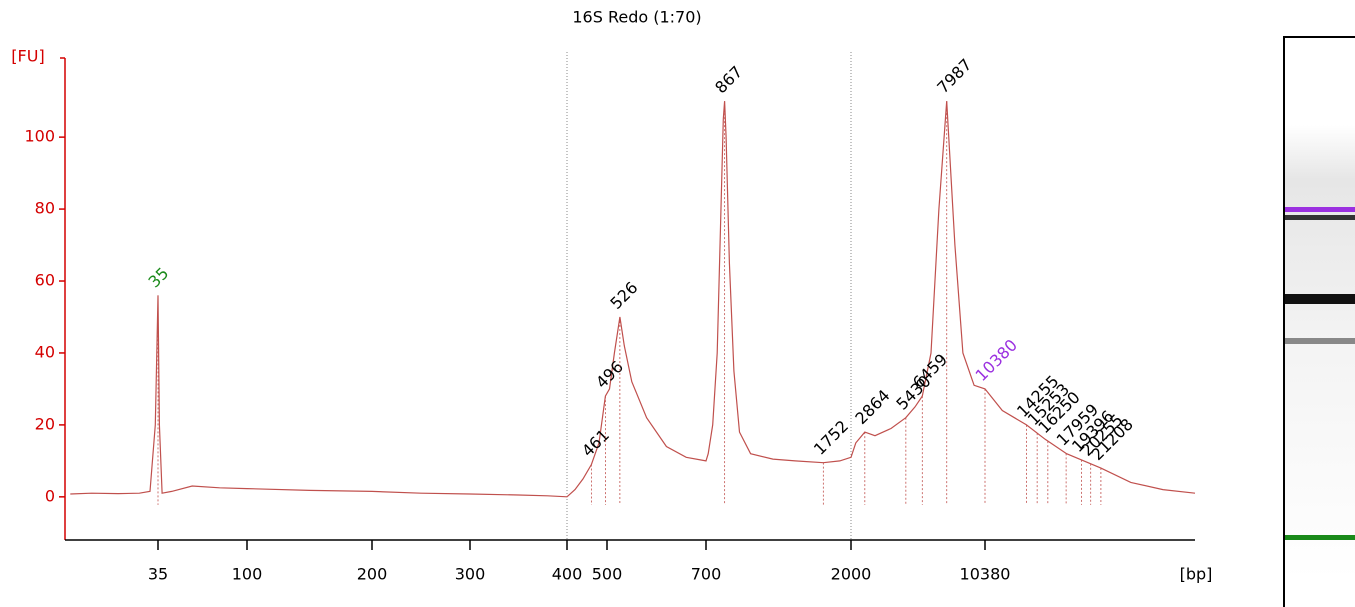 The image size is (1355, 607). I want to click on peak-label: 867, so click(728, 79).